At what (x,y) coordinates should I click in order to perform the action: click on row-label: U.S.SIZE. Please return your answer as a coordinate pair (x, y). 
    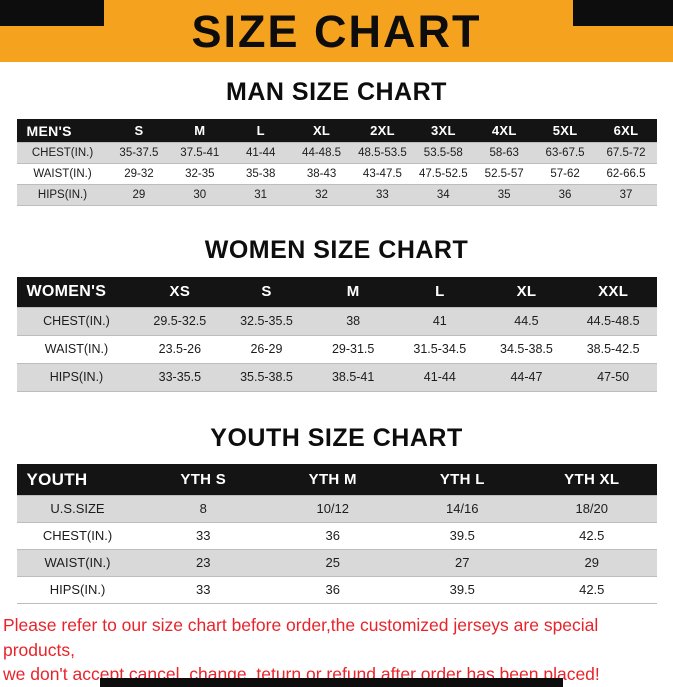
    Looking at the image, I should click on (77, 508).